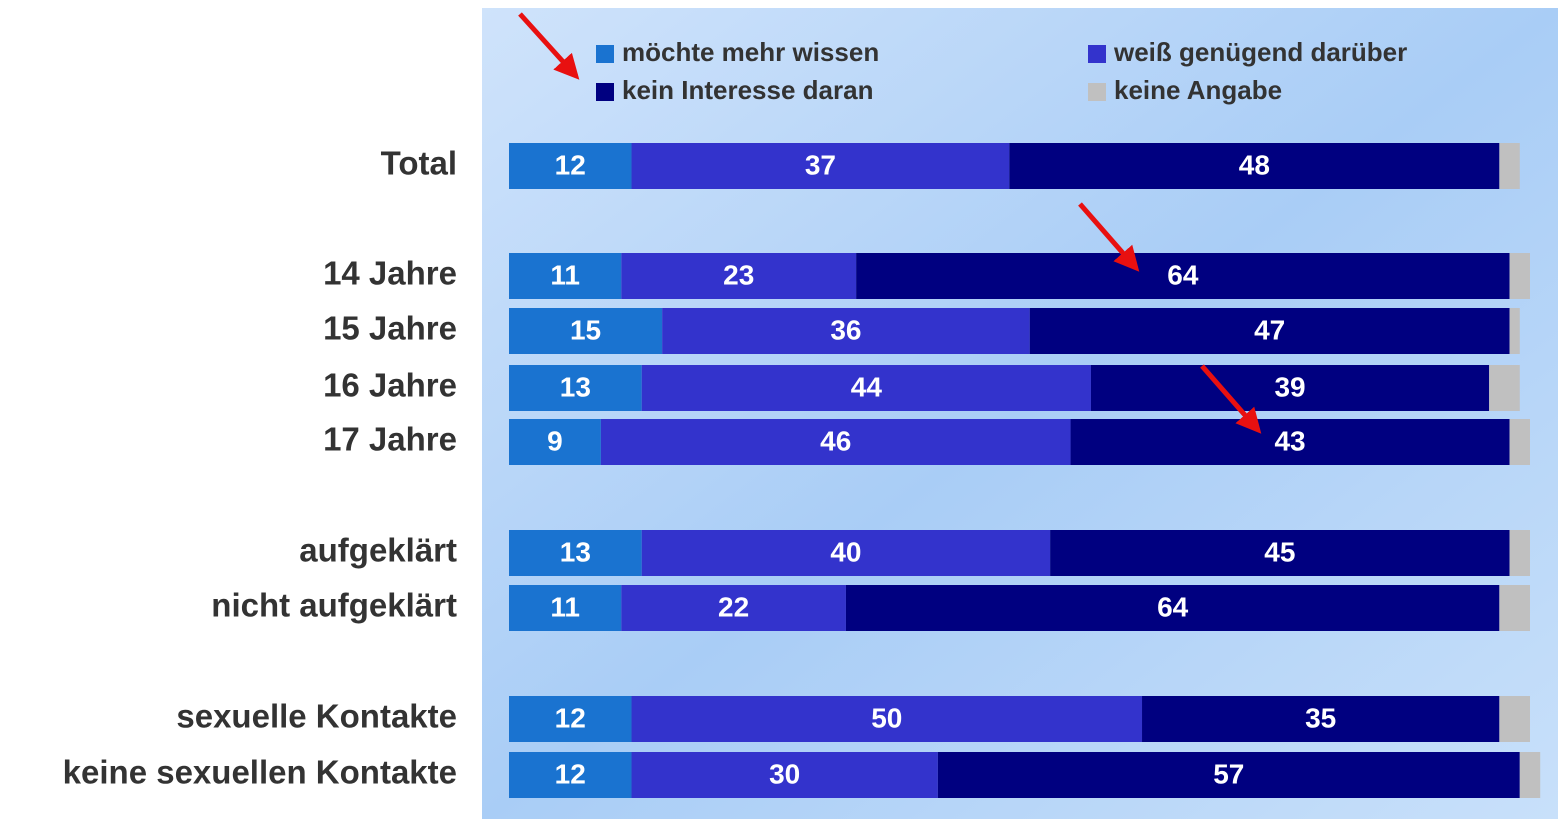 Image resolution: width=1558 pixels, height=819 pixels. I want to click on category-label: 14 Jahre, so click(390, 273).